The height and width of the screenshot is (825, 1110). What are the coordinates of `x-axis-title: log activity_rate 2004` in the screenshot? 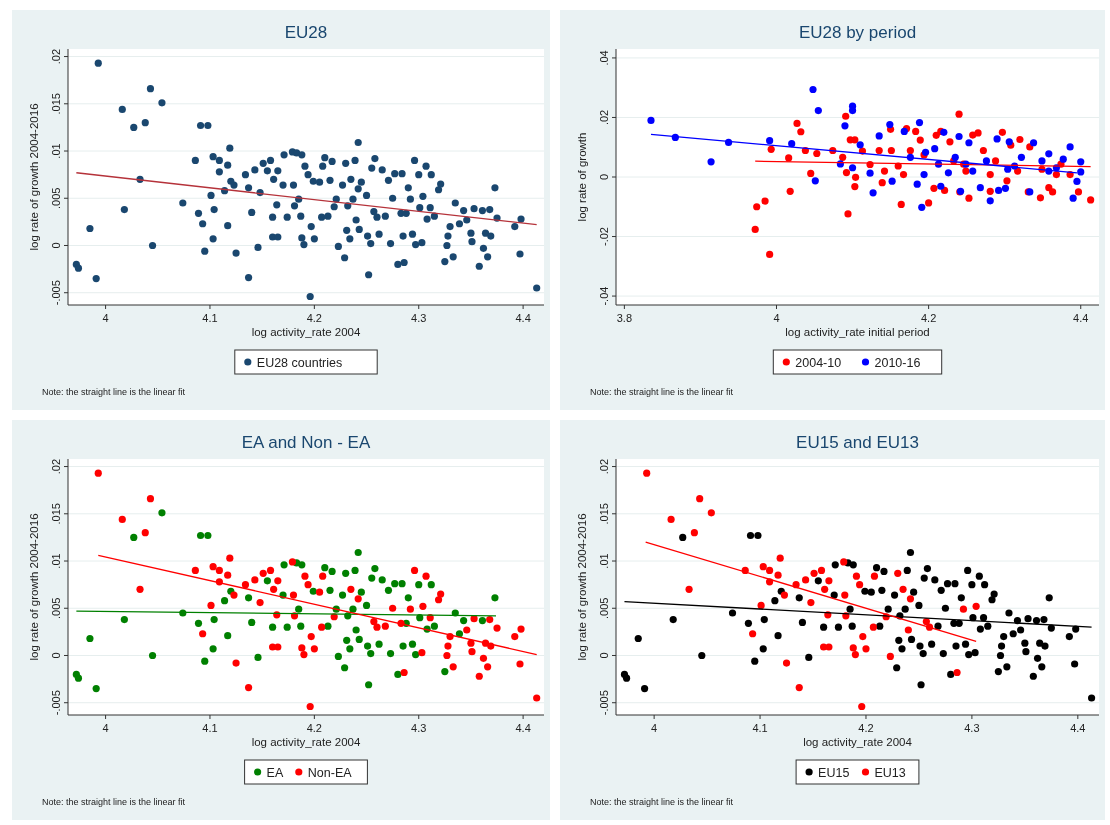 It's located at (858, 742).